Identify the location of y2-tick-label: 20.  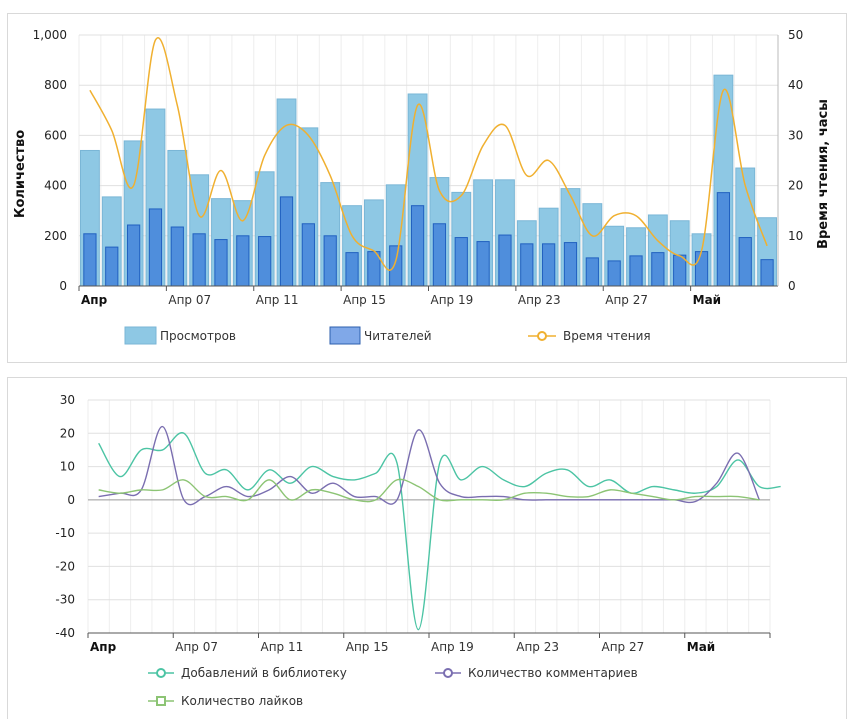
(795, 186).